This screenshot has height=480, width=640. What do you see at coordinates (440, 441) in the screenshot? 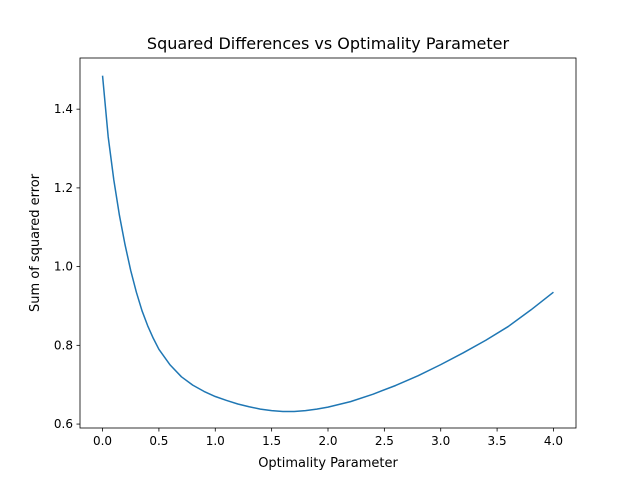
I see `x-tick-label: 3.0` at bounding box center [440, 441].